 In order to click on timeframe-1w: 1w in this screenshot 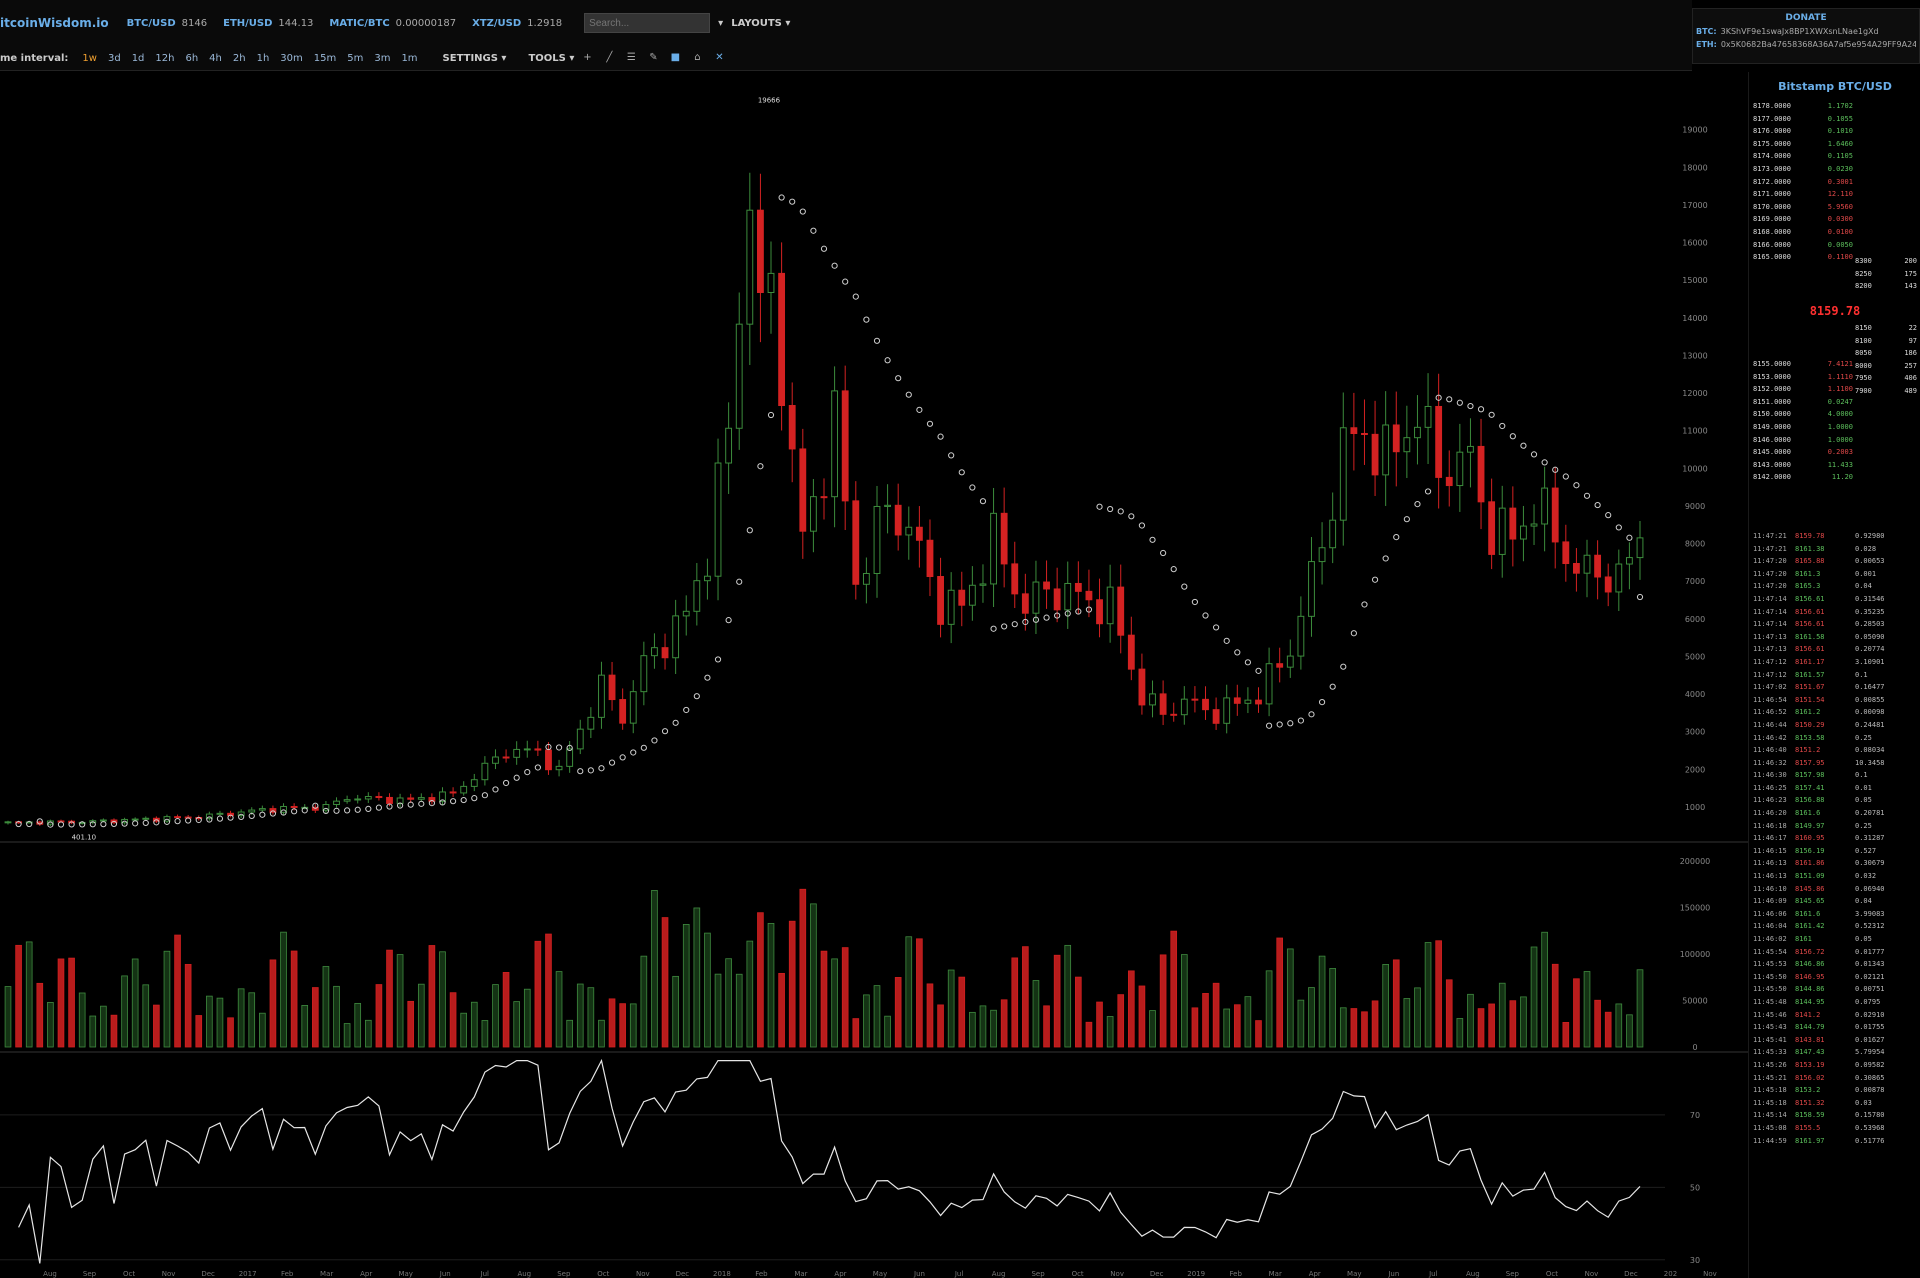, I will do `click(89, 58)`.